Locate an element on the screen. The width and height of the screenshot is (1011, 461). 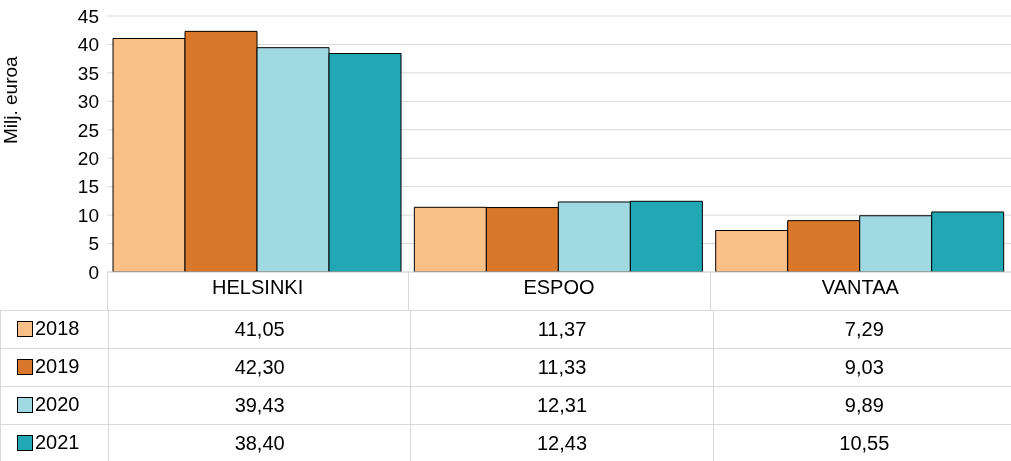
data-label: 41,05 is located at coordinates (259, 329).